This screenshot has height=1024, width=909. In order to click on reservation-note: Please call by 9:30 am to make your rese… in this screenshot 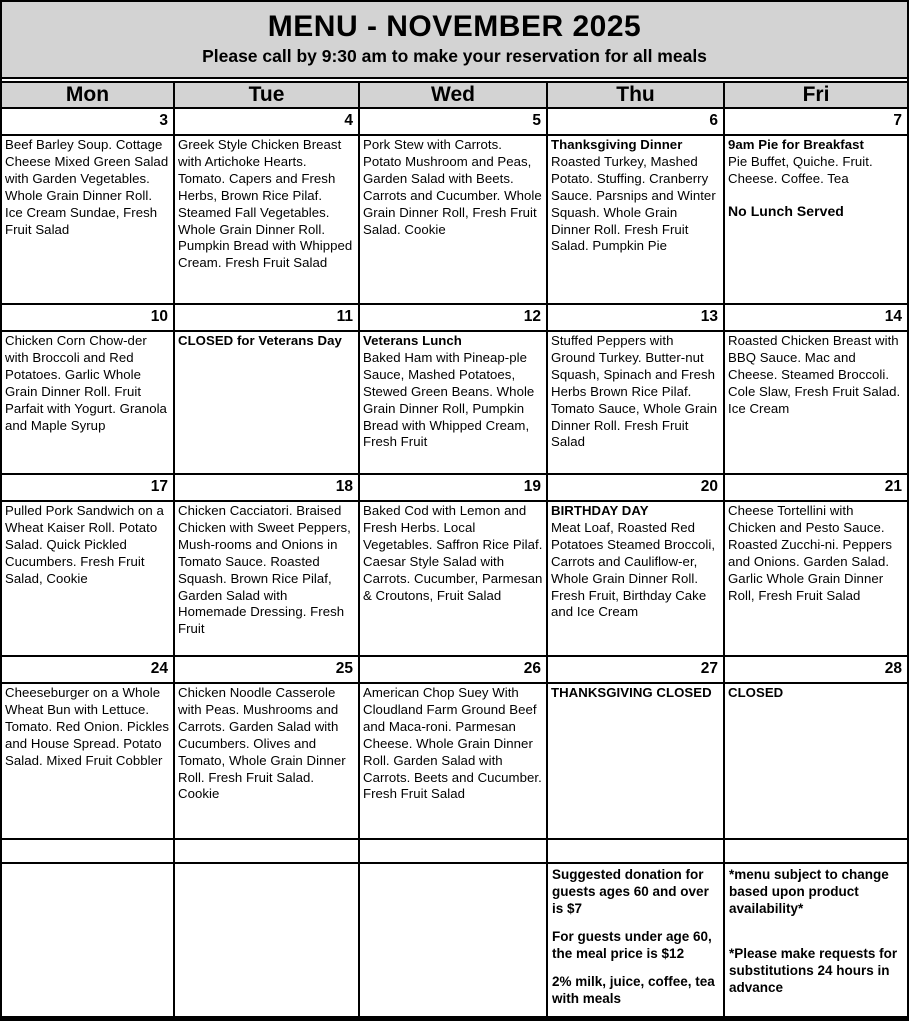, I will do `click(454, 56)`.